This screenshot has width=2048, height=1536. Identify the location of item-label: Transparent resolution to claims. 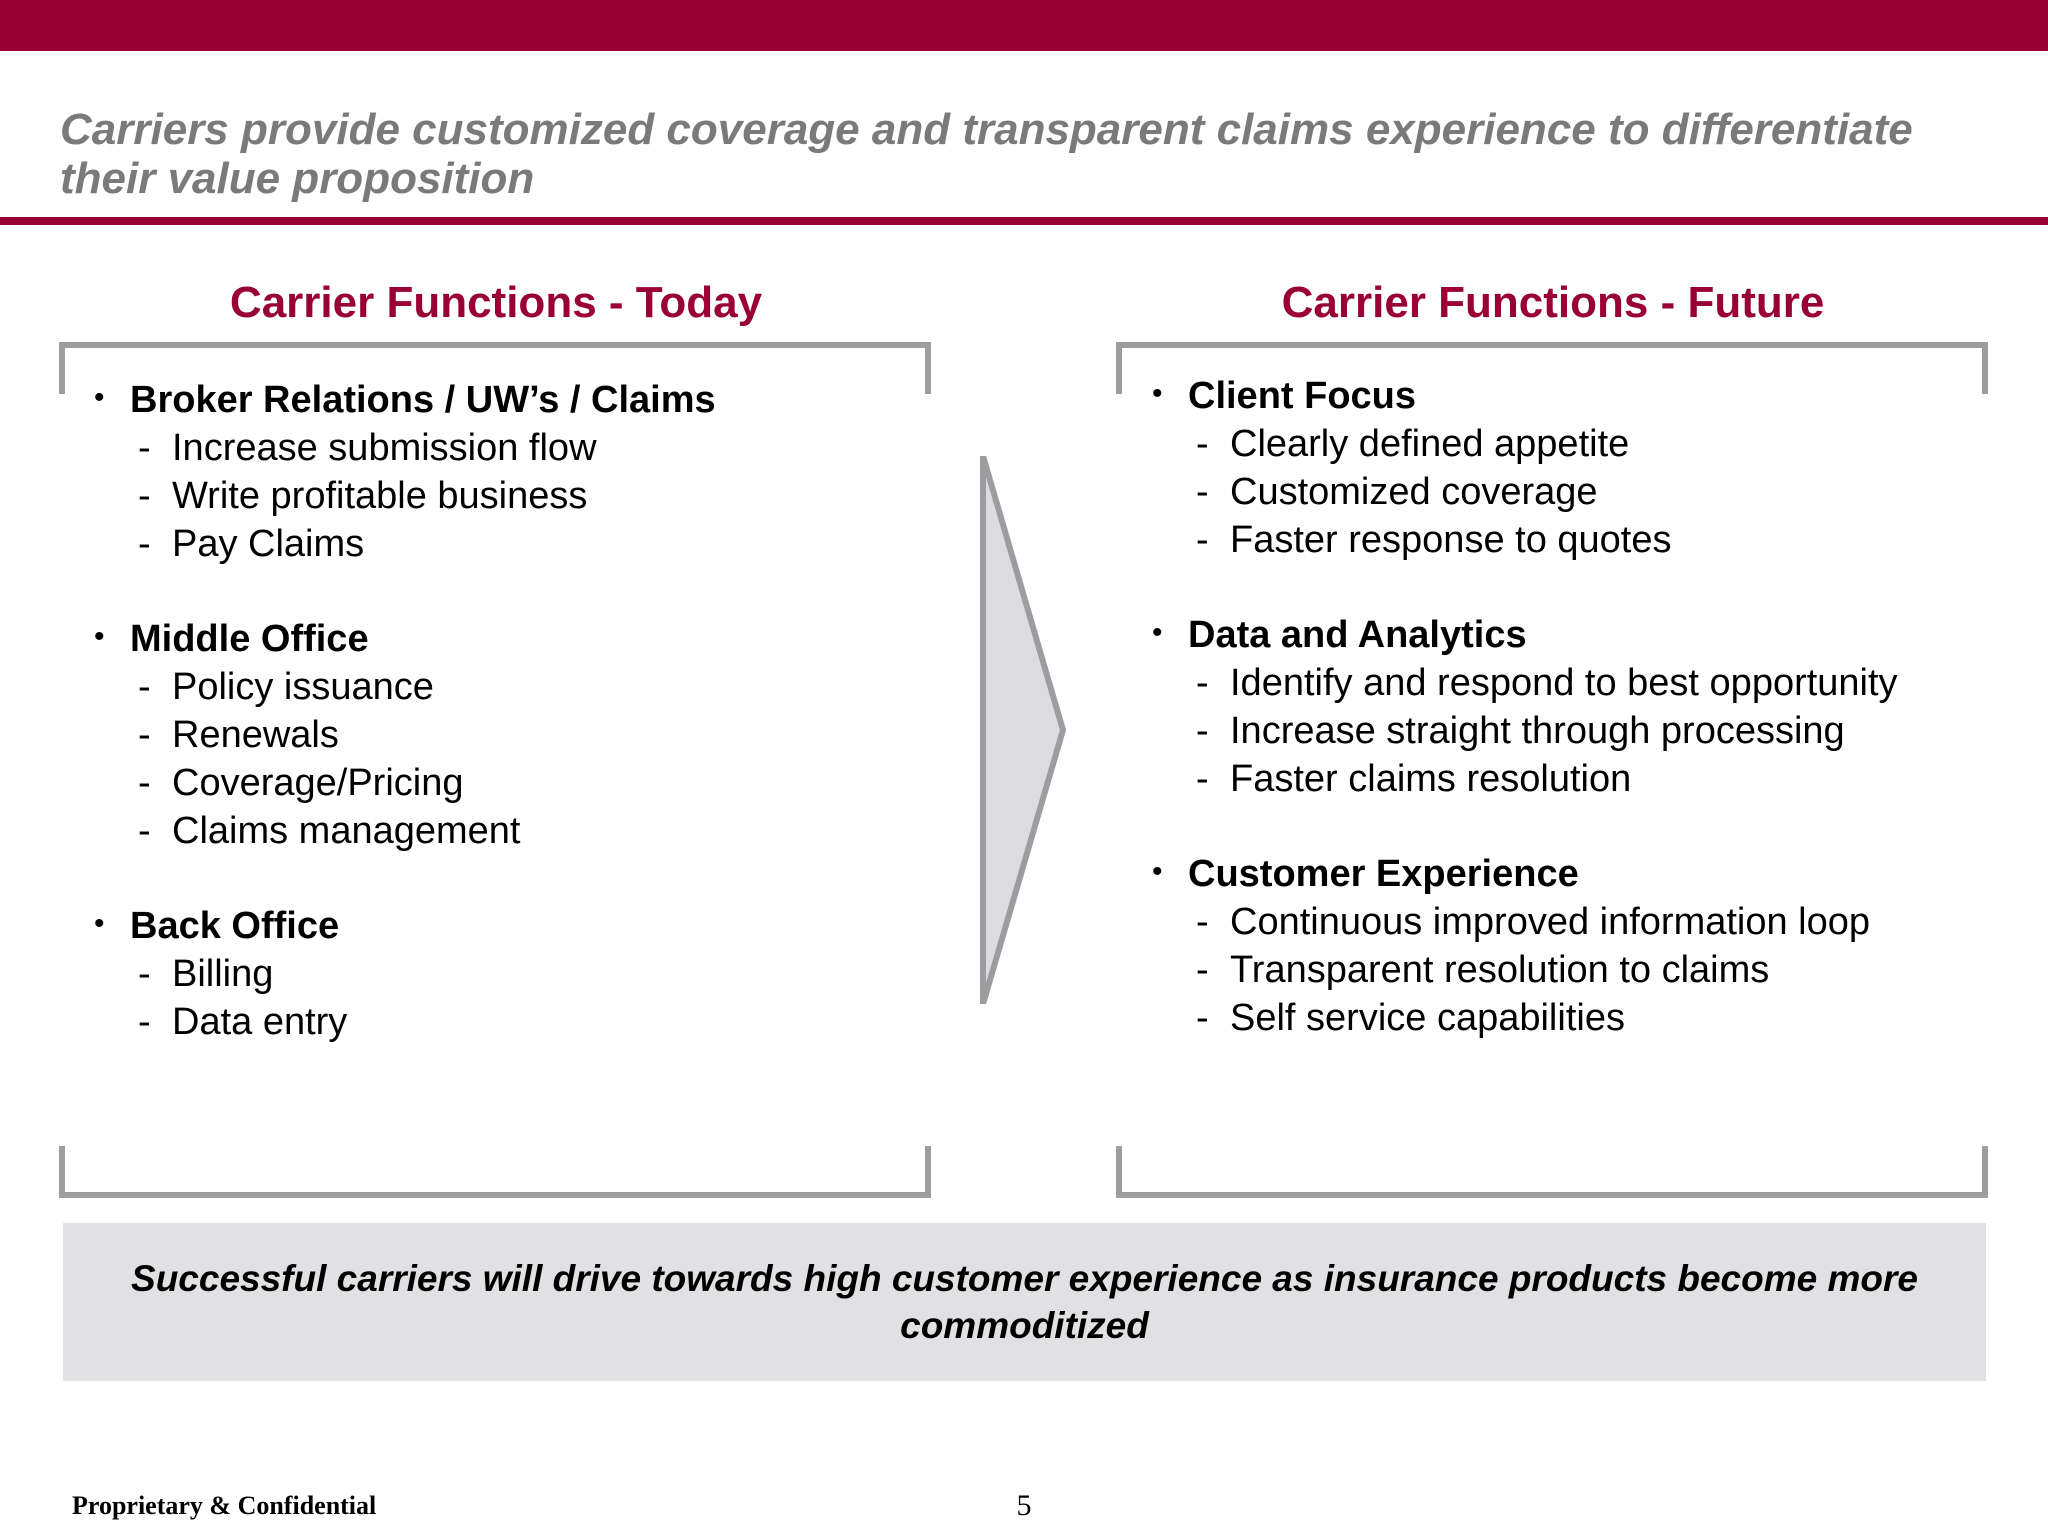
(1500, 970).